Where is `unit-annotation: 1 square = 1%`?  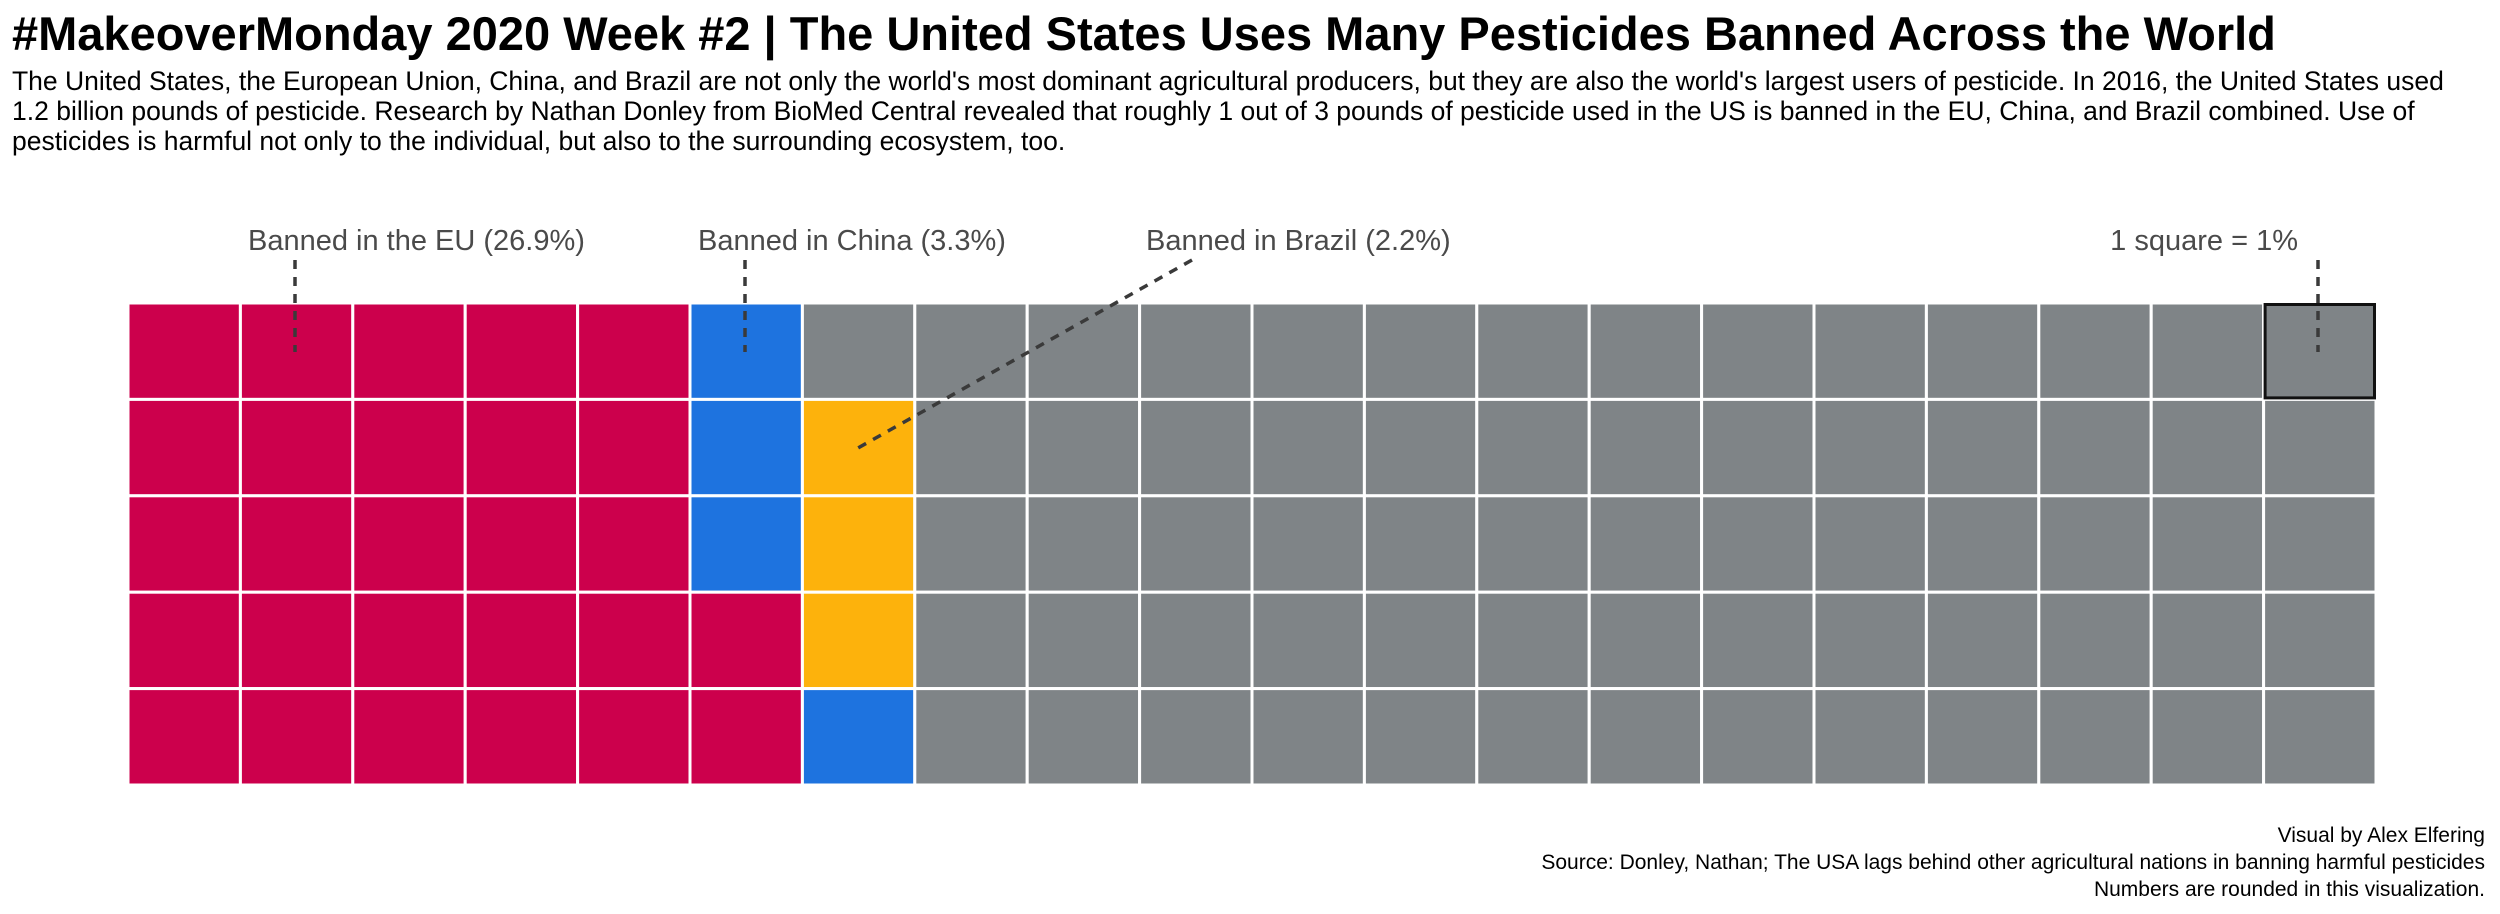 unit-annotation: 1 square = 1% is located at coordinates (2204, 241).